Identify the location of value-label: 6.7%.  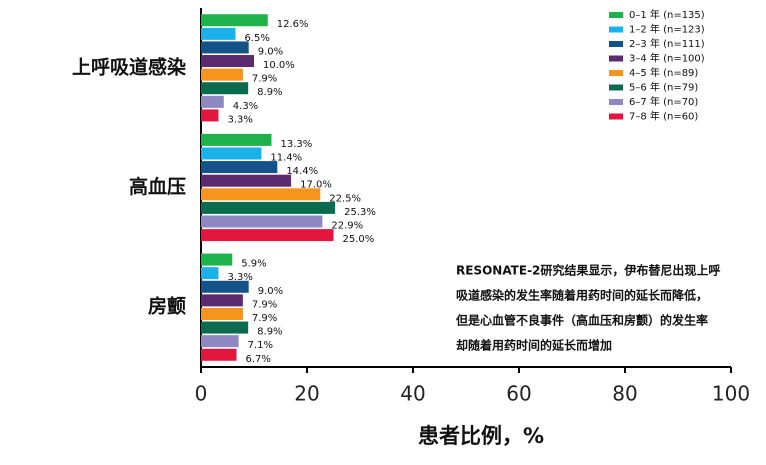
(258, 359).